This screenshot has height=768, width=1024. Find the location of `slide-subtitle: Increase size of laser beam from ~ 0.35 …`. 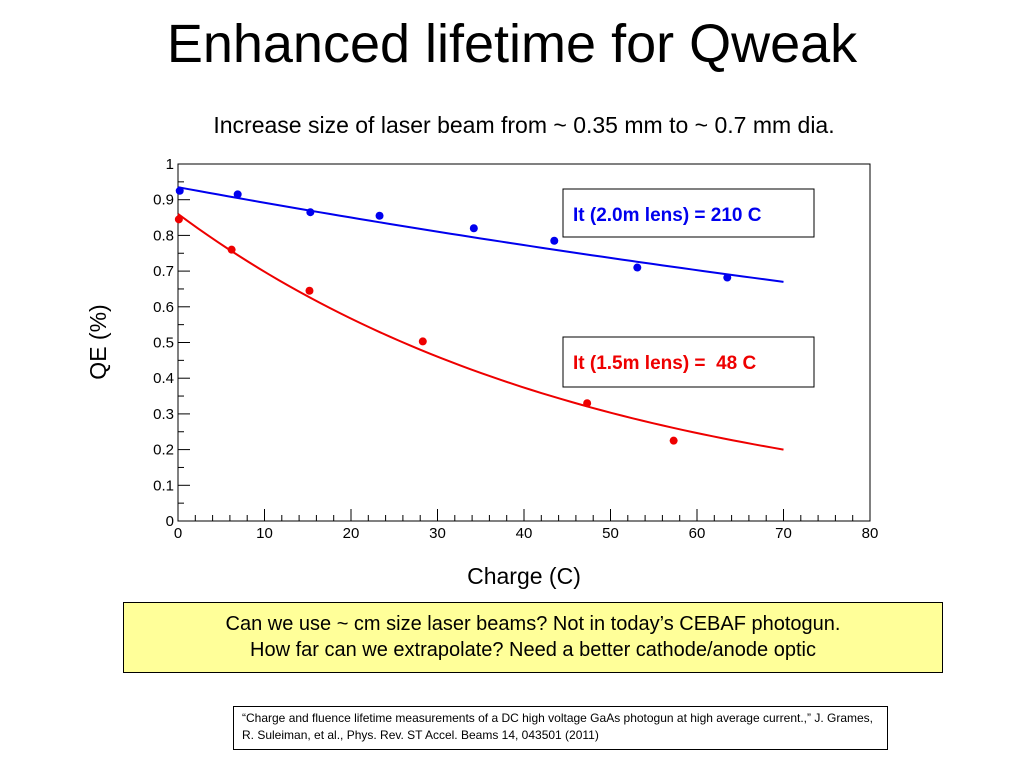

slide-subtitle: Increase size of laser beam from ~ 0.35 … is located at coordinates (524, 125).